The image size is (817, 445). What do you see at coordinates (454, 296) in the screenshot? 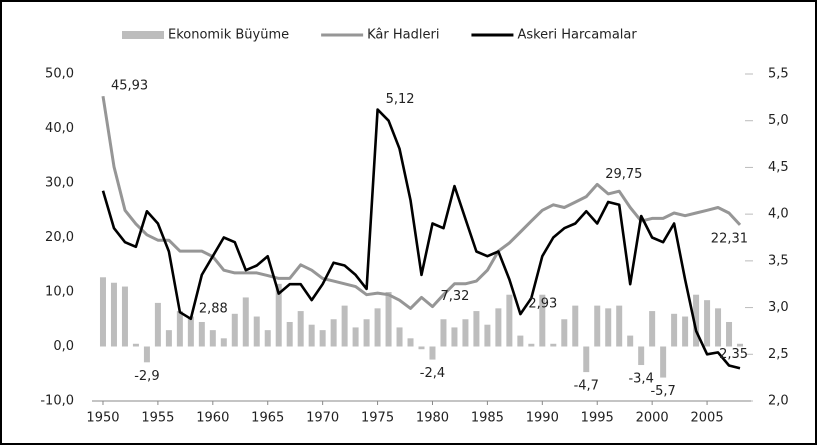
I see `data-label: 7,32` at bounding box center [454, 296].